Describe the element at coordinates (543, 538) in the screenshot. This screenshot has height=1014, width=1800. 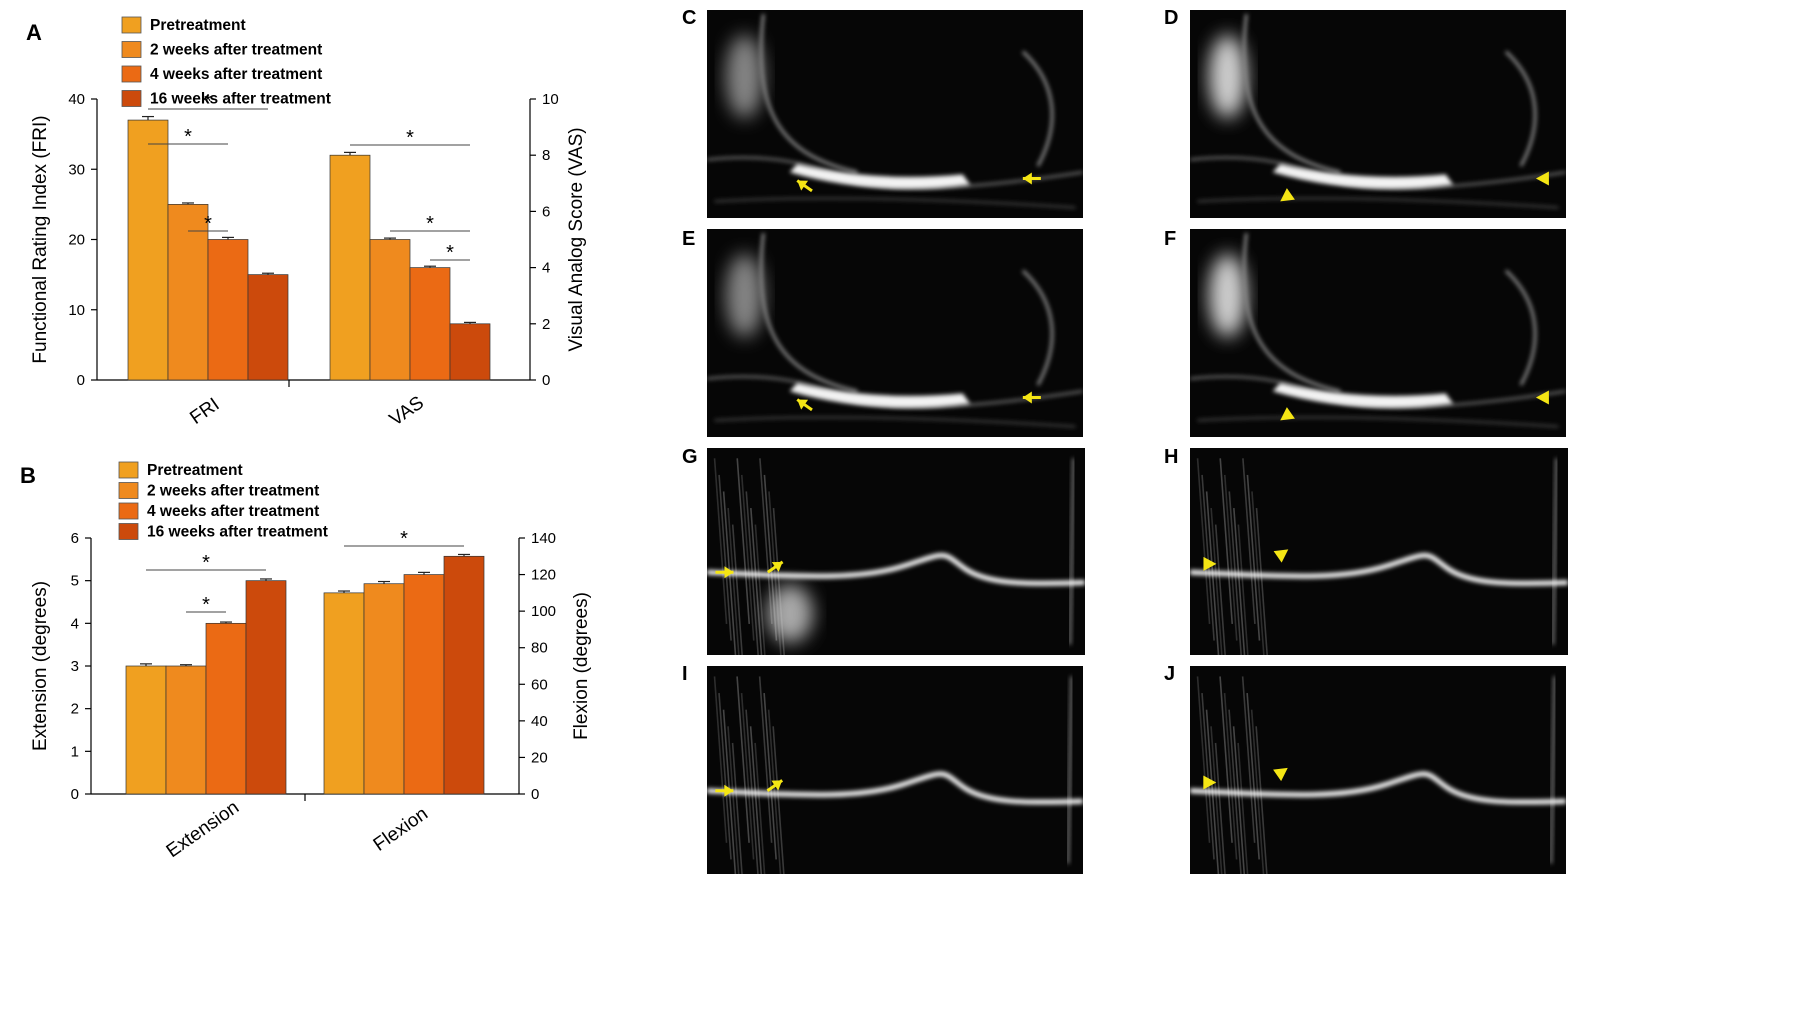
I see `y-right-tick-label: 140` at that location.